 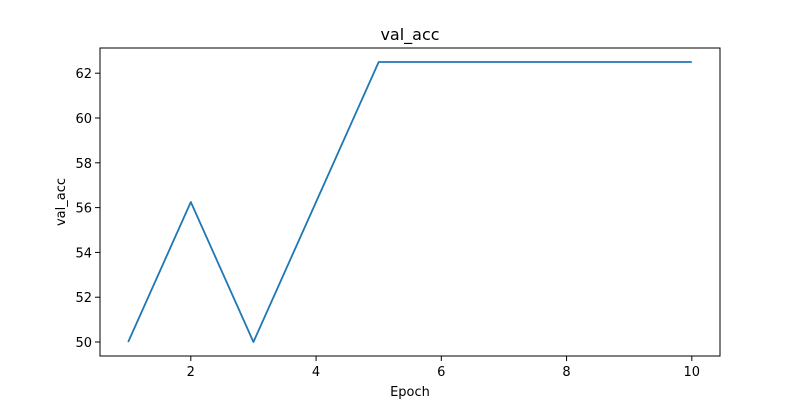 I want to click on x-axis-ticks: 2 4 6 8 10, so click(x=443, y=368).